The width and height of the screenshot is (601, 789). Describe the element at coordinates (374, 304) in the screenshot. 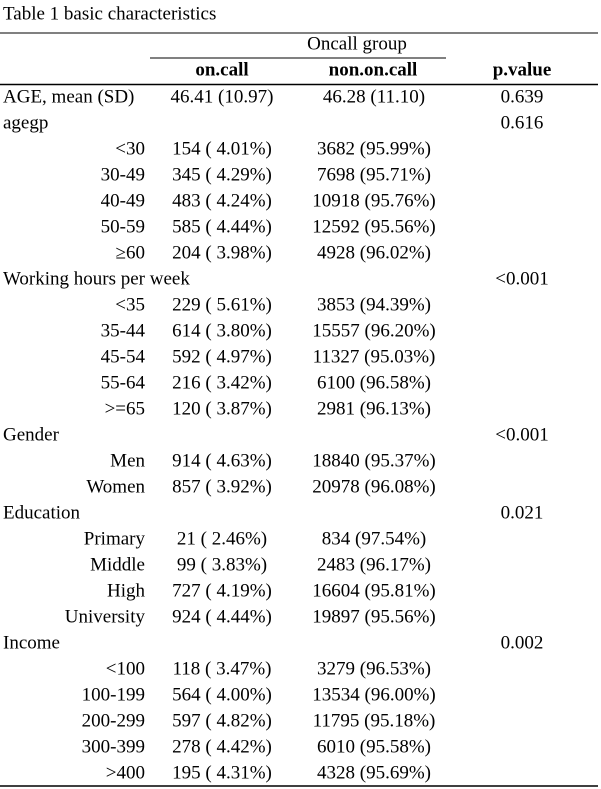

I see `non-on-call-cell: 3853 (94.39%)` at that location.